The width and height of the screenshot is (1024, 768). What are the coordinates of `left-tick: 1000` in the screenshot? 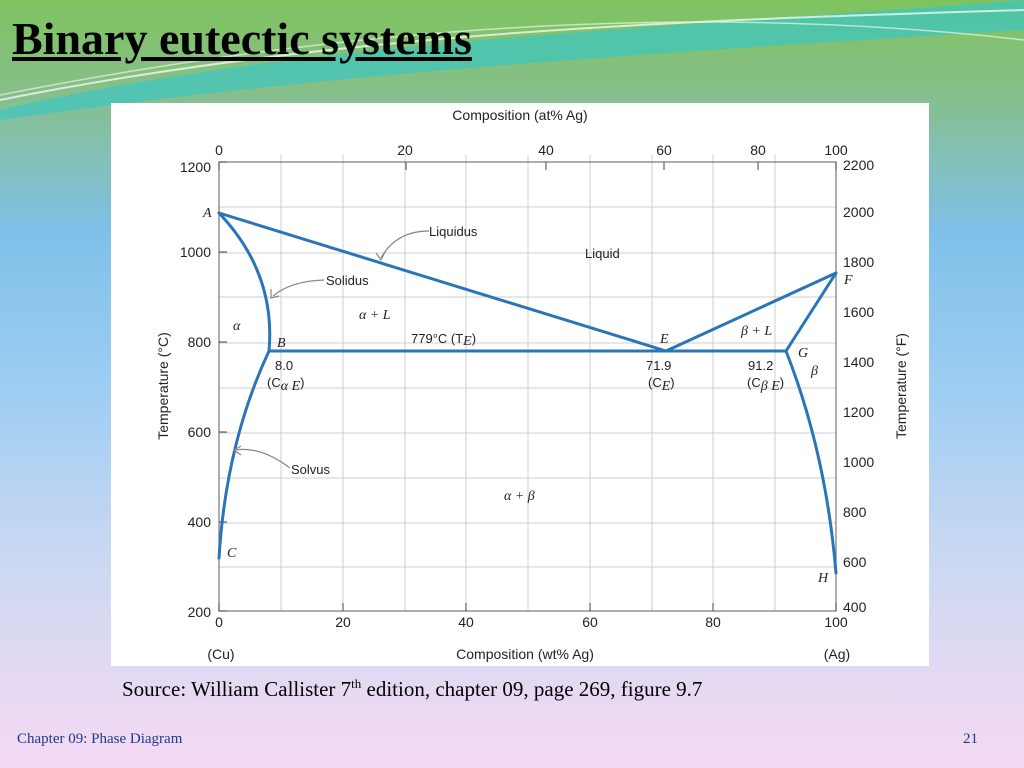 It's located at (195, 252).